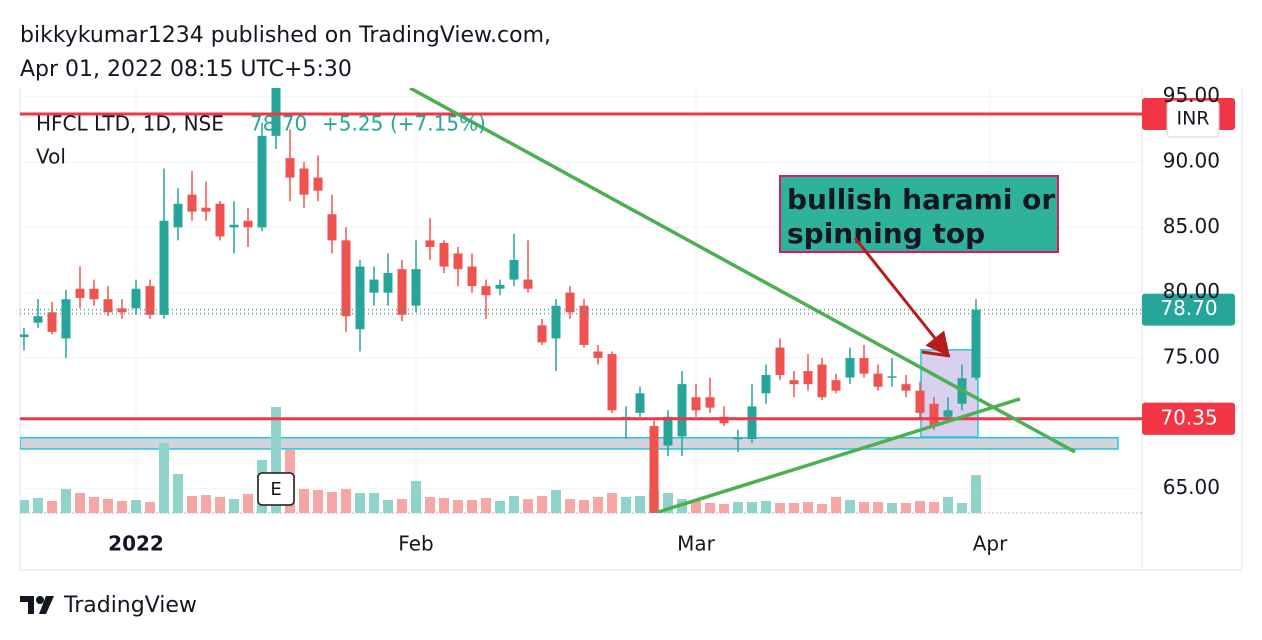 The width and height of the screenshot is (1262, 640). What do you see at coordinates (1191, 226) in the screenshot?
I see `y-tick-label: 85.00` at bounding box center [1191, 226].